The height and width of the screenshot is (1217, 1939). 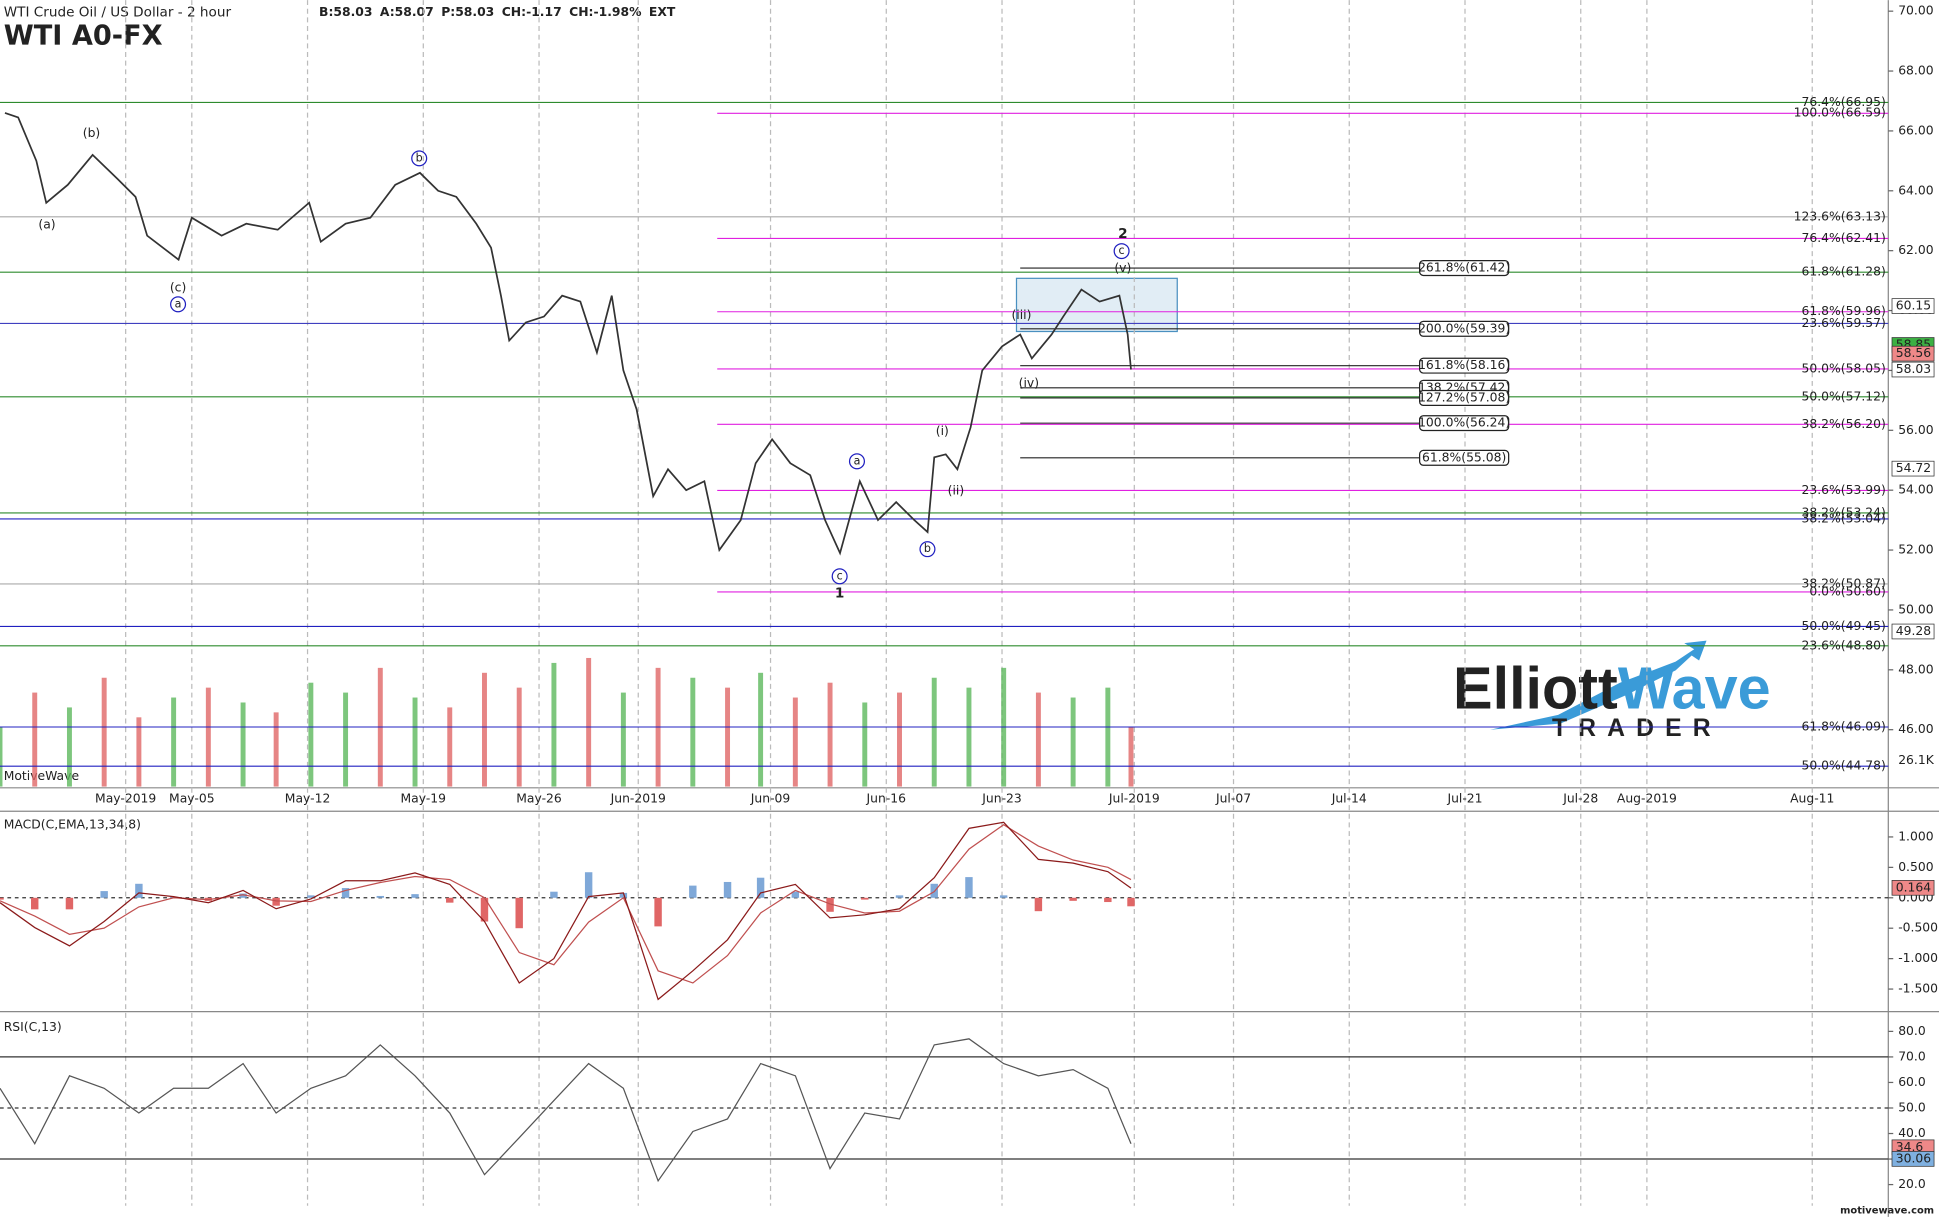 What do you see at coordinates (1844, 396) in the screenshot?
I see `fib-label: 50.0%(57.12)` at bounding box center [1844, 396].